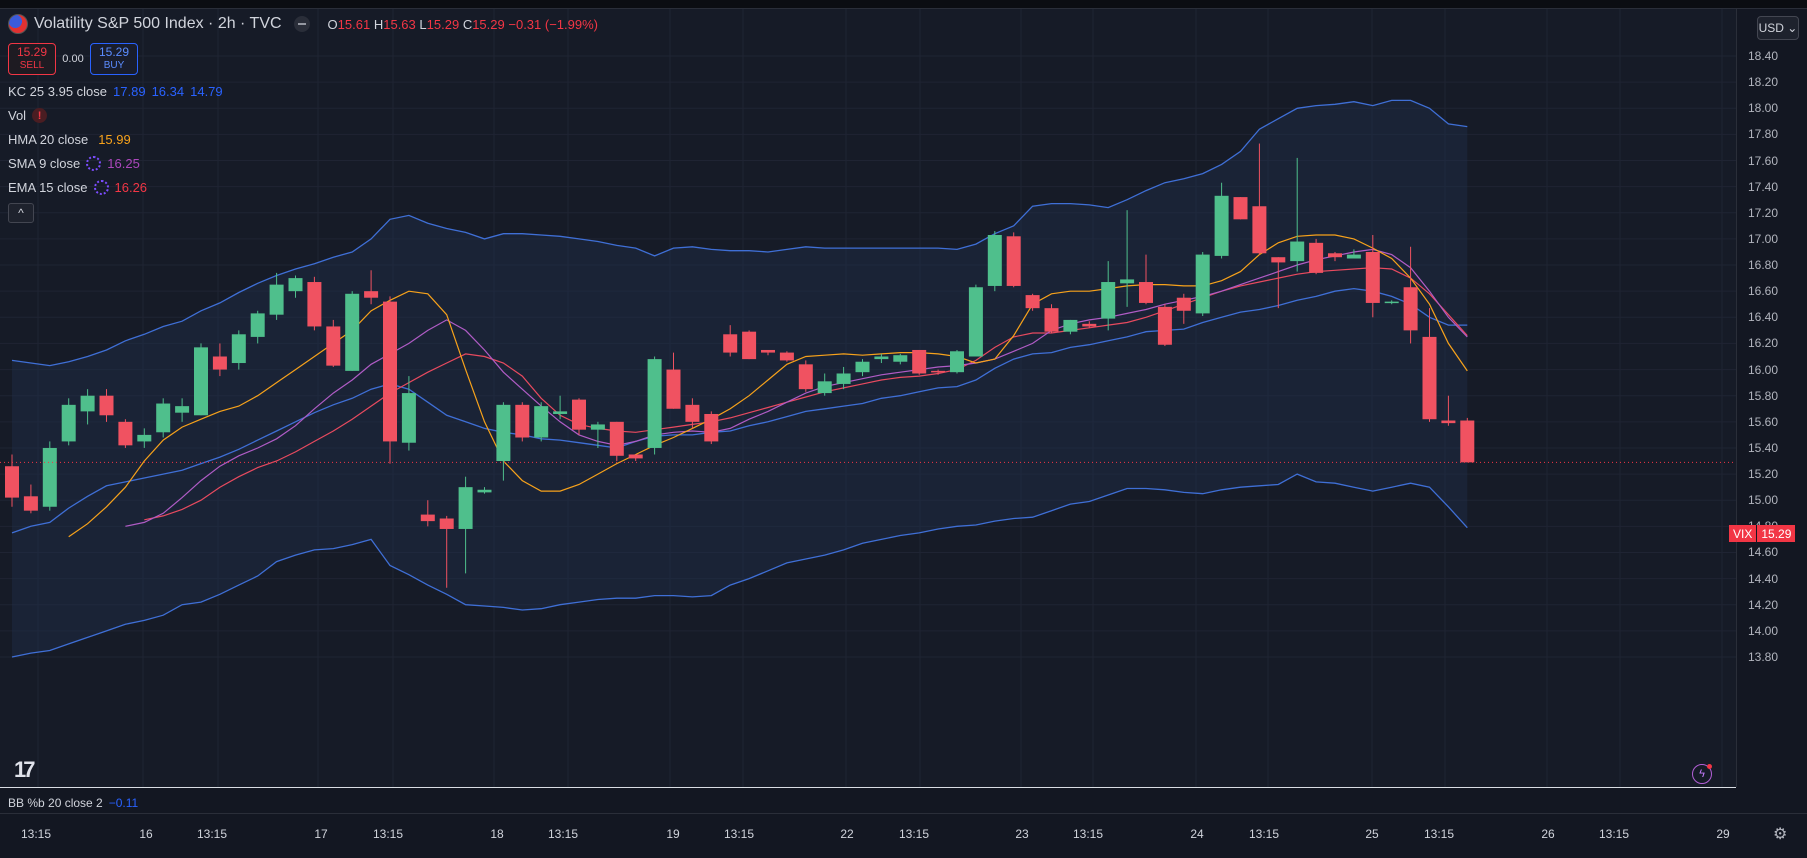 Image resolution: width=1807 pixels, height=858 pixels. I want to click on warning-icon: !, so click(40, 115).